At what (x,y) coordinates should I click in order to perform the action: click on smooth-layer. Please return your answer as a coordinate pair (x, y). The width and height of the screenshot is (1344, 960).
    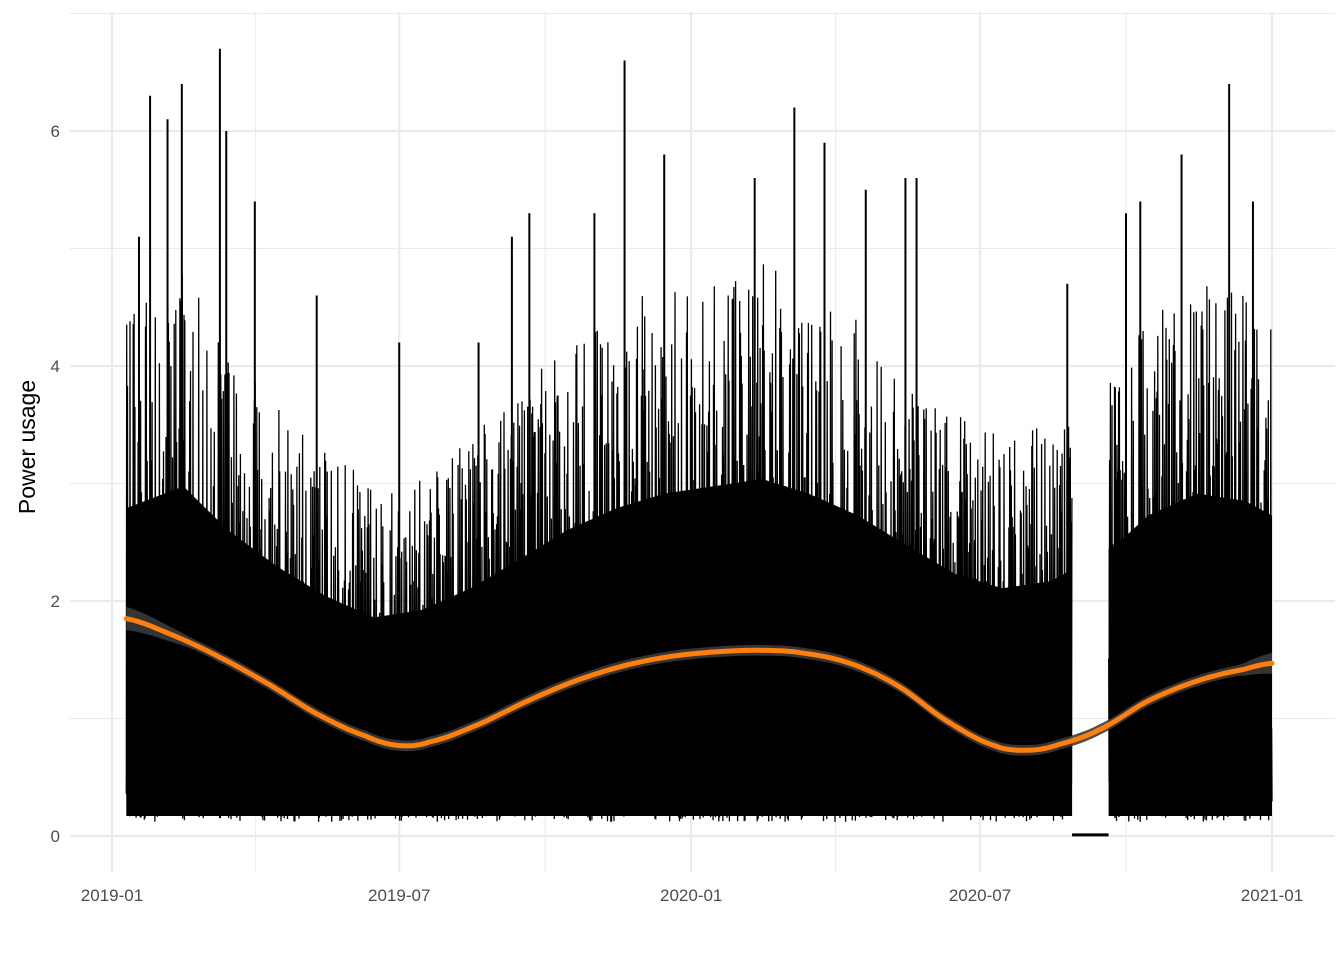
    Looking at the image, I should click on (699, 681).